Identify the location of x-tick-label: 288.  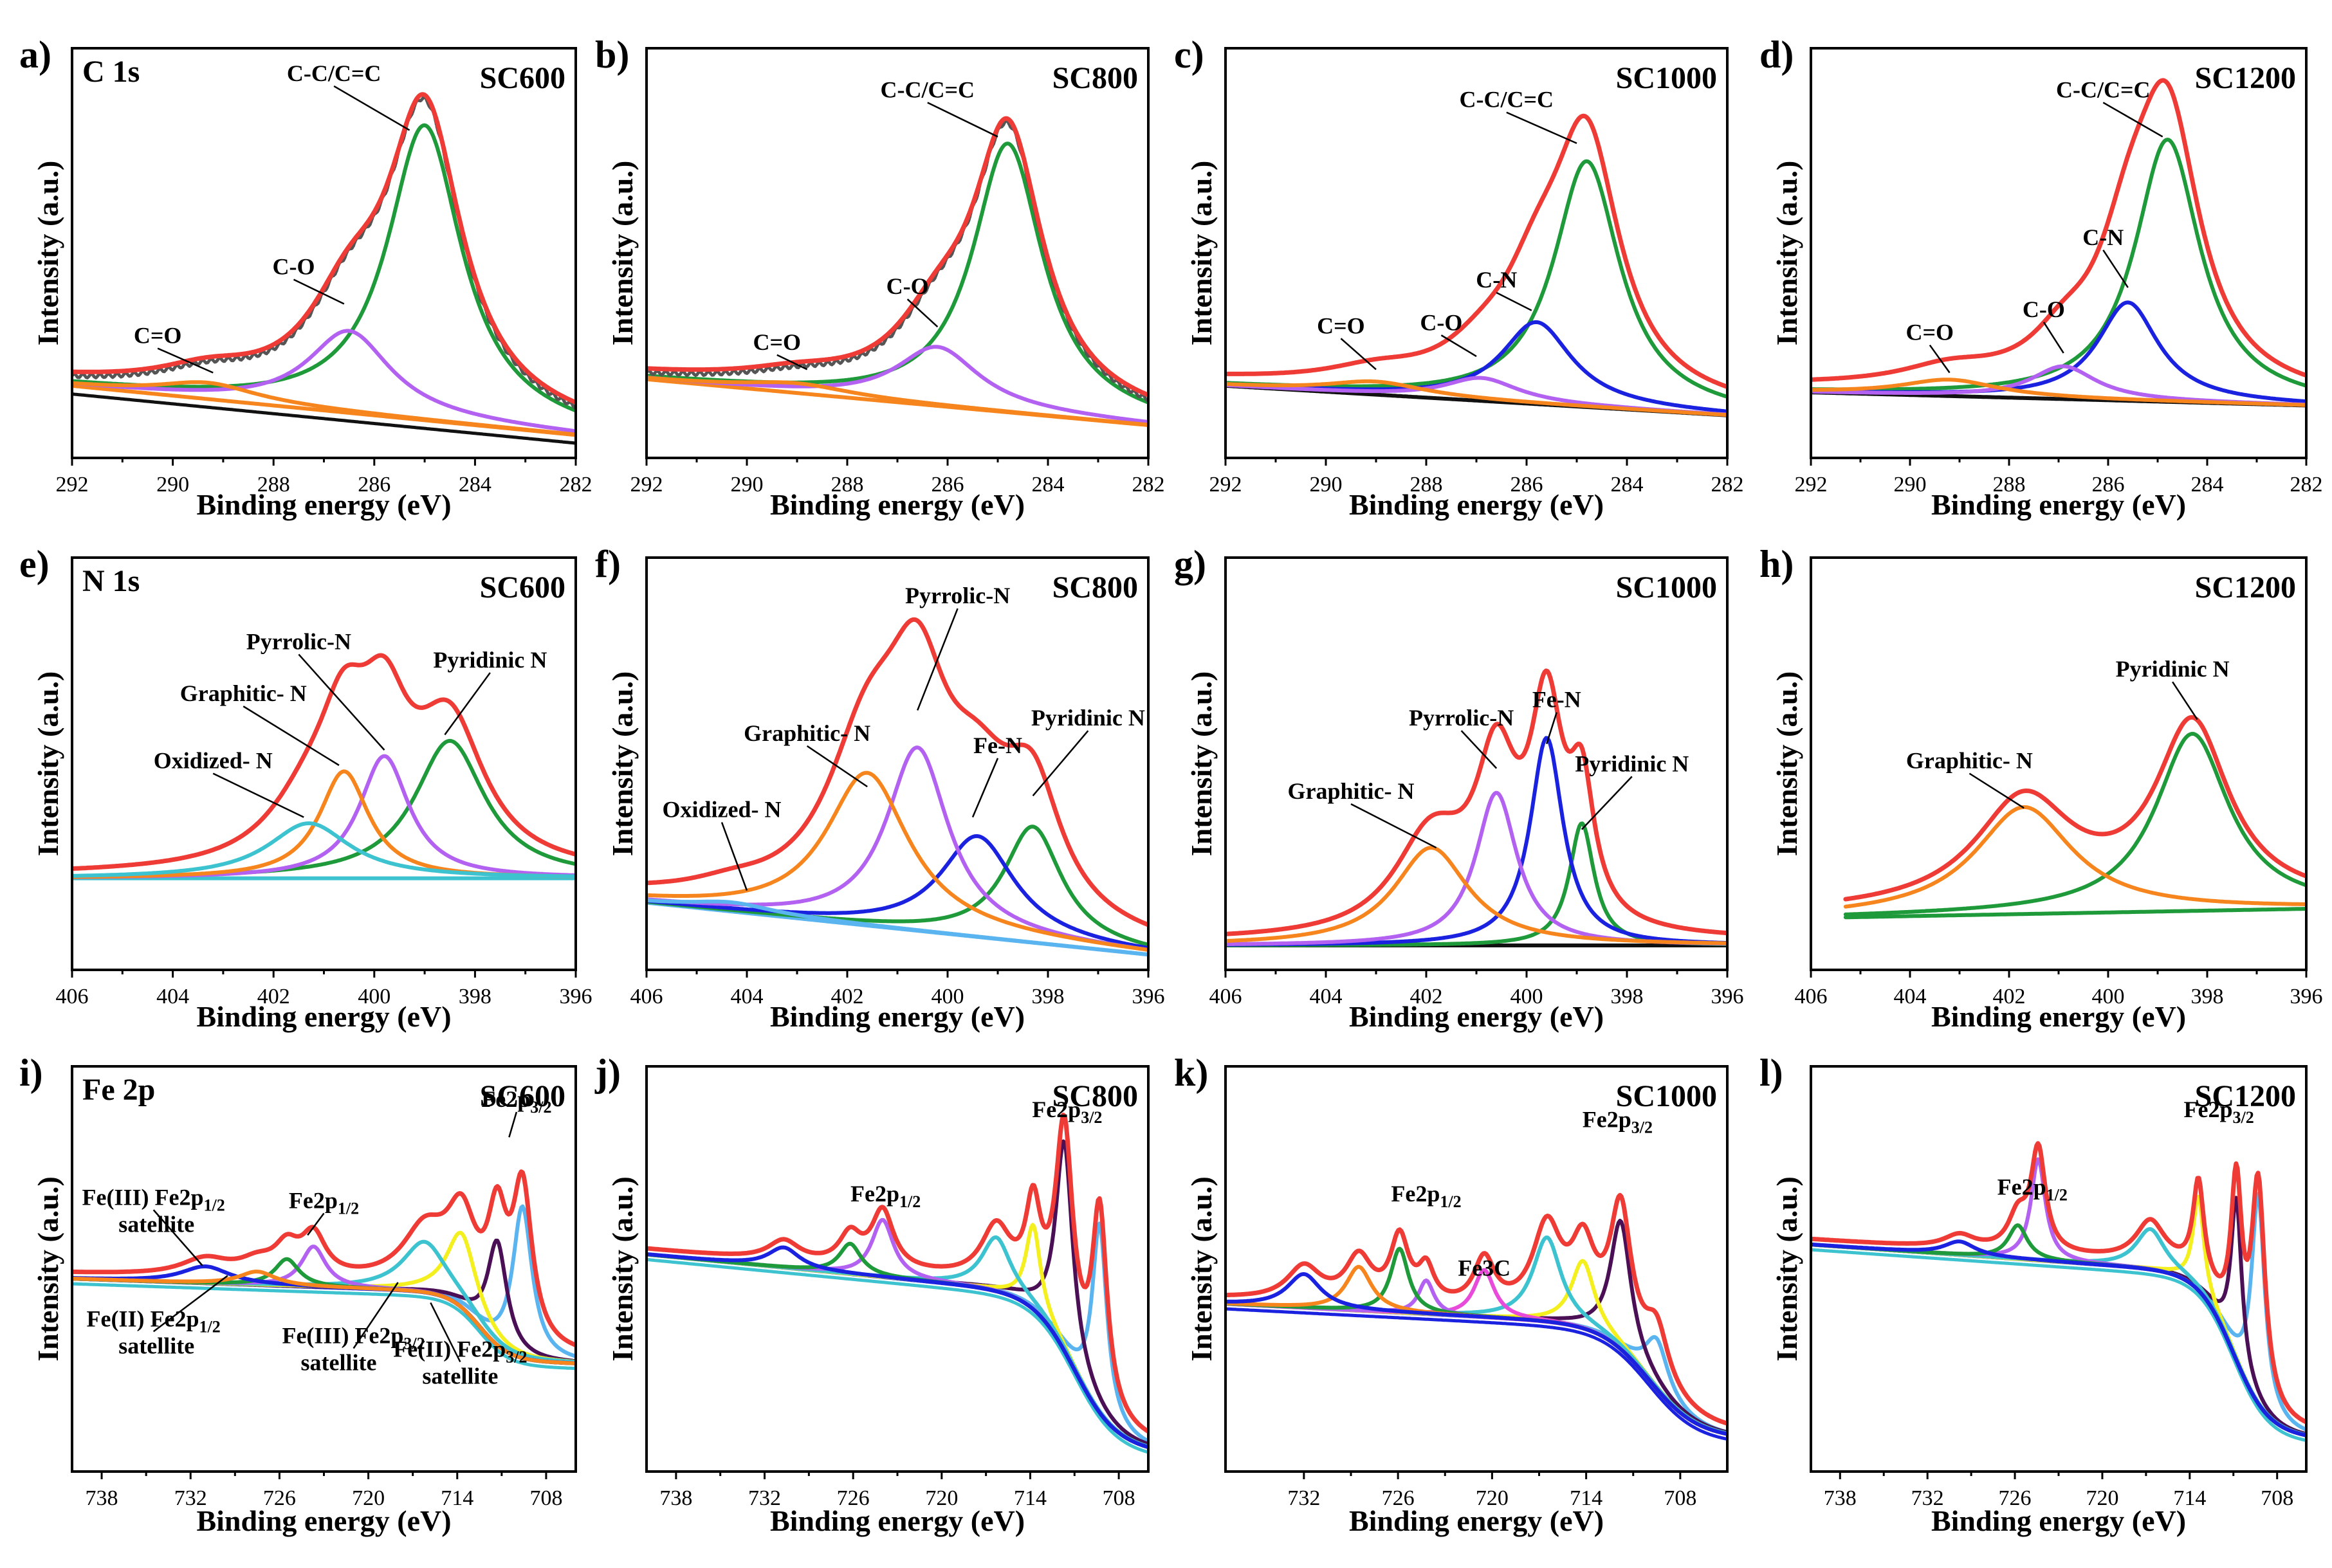
(847, 485).